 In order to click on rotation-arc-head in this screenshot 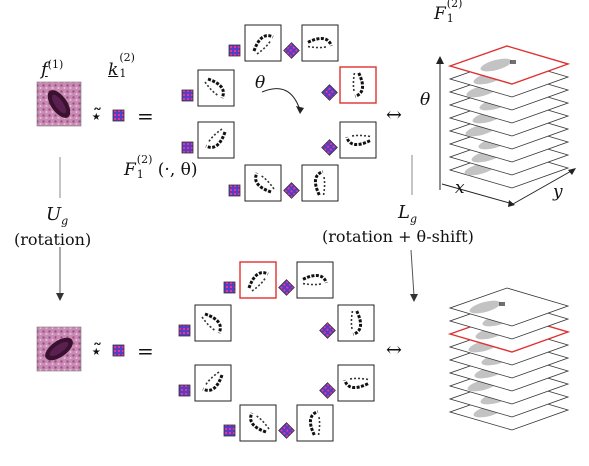, I will do `click(300, 110)`.